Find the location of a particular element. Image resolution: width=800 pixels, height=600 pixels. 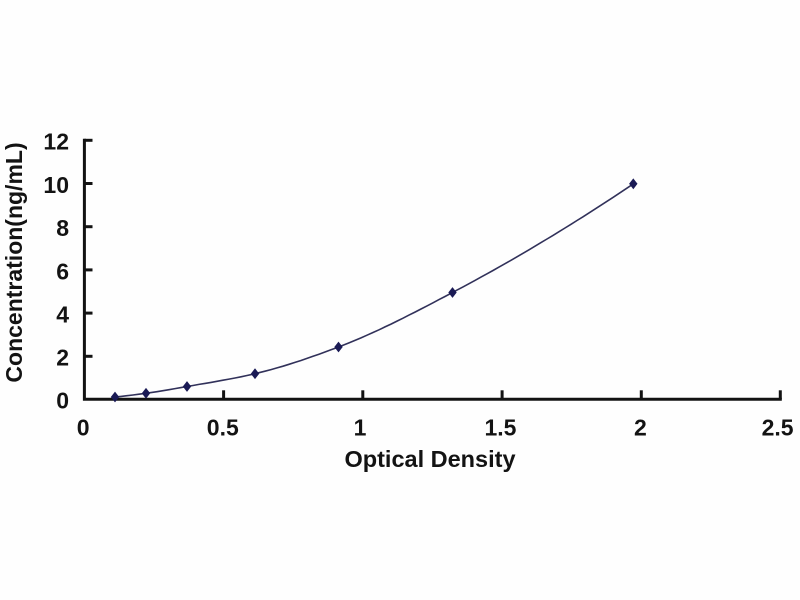

svg-text: Optical Density is located at coordinates (429, 459).